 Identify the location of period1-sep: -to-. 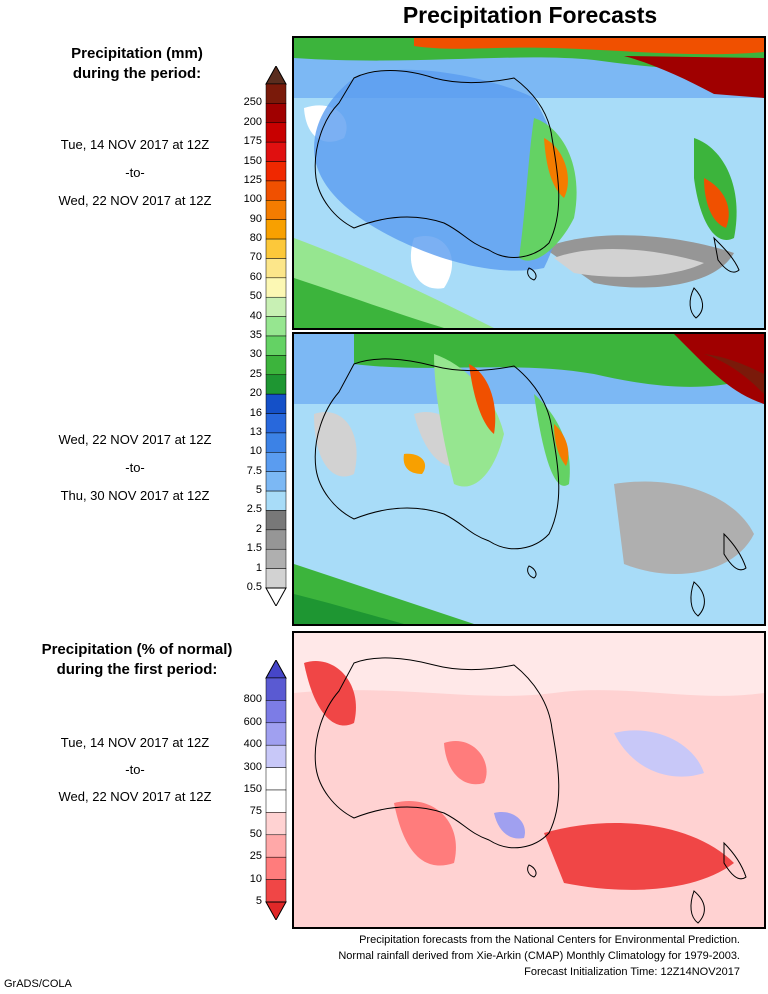
(135, 172).